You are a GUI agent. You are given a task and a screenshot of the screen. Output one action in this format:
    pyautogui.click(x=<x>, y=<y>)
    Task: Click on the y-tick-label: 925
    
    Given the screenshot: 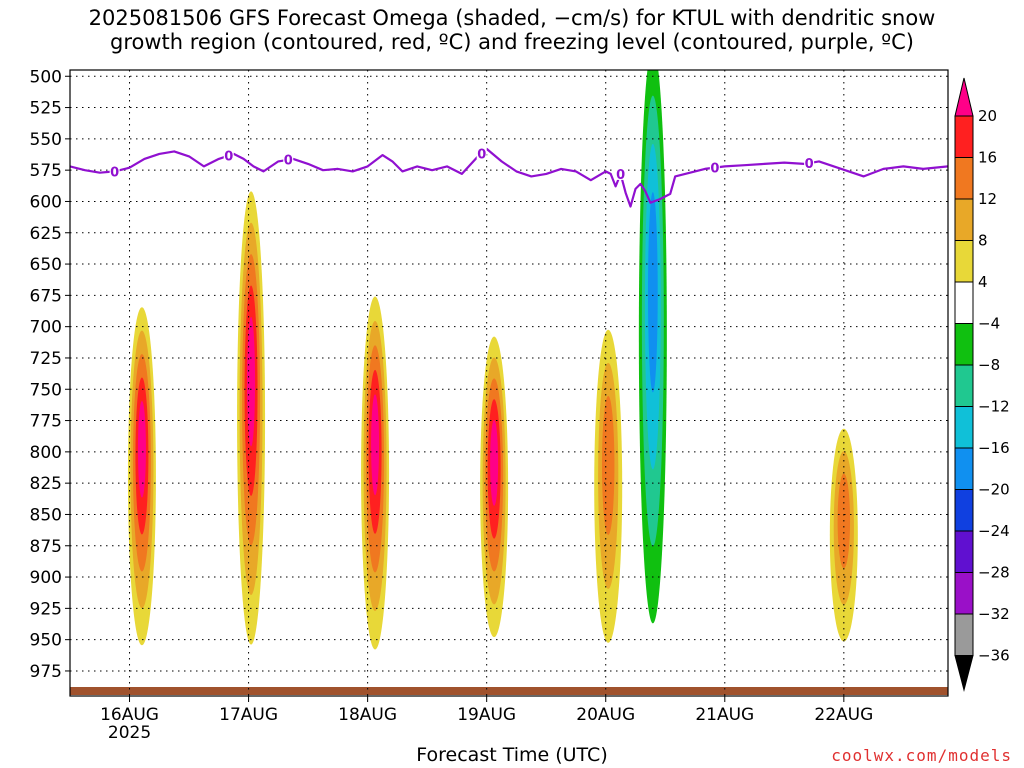 What is the action you would take?
    pyautogui.click(x=46, y=609)
    